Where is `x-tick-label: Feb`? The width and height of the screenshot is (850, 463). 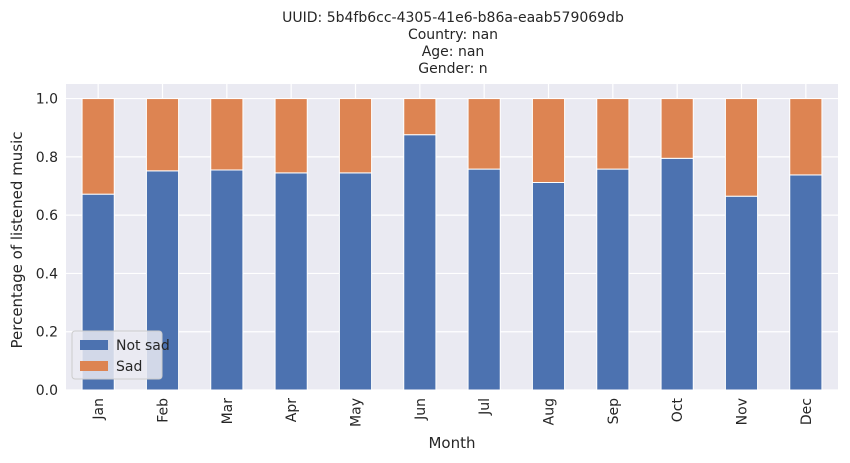
x-tick-label: Feb is located at coordinates (164, 410).